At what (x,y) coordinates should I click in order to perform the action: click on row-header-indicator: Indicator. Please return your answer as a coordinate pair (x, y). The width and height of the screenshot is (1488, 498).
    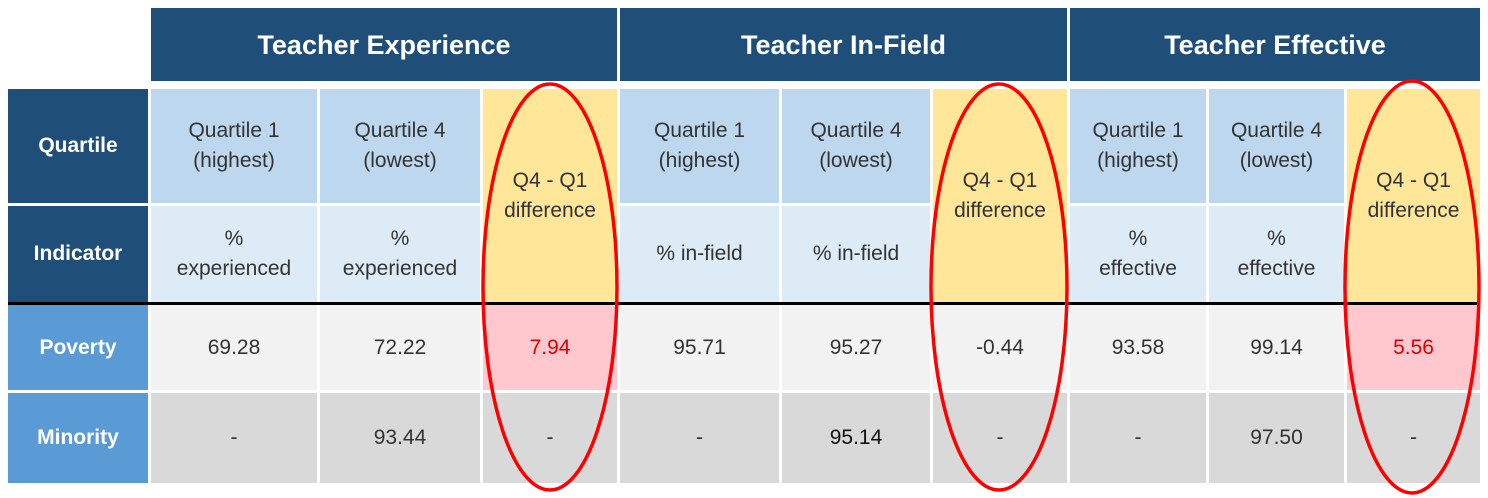
    Looking at the image, I should click on (78, 254).